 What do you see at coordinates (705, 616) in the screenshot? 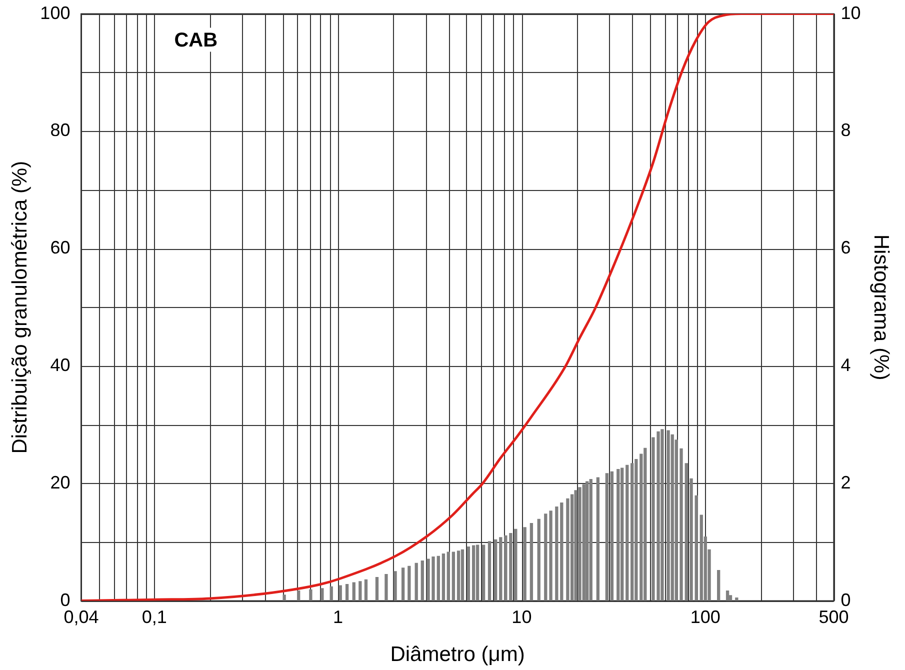
I see `x-tick-label: 100` at bounding box center [705, 616].